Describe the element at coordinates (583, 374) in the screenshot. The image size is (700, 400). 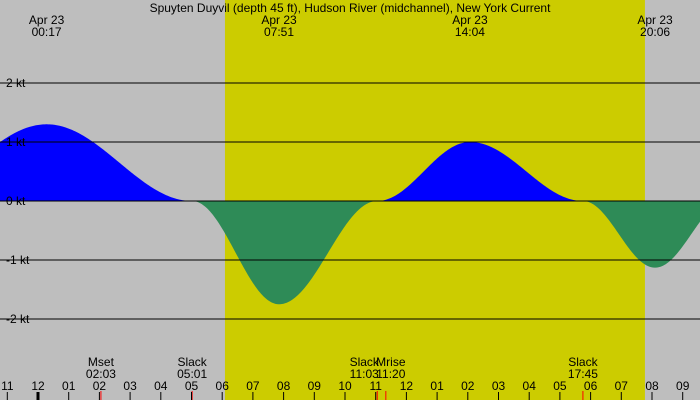
I see `event-time: 17:45` at that location.